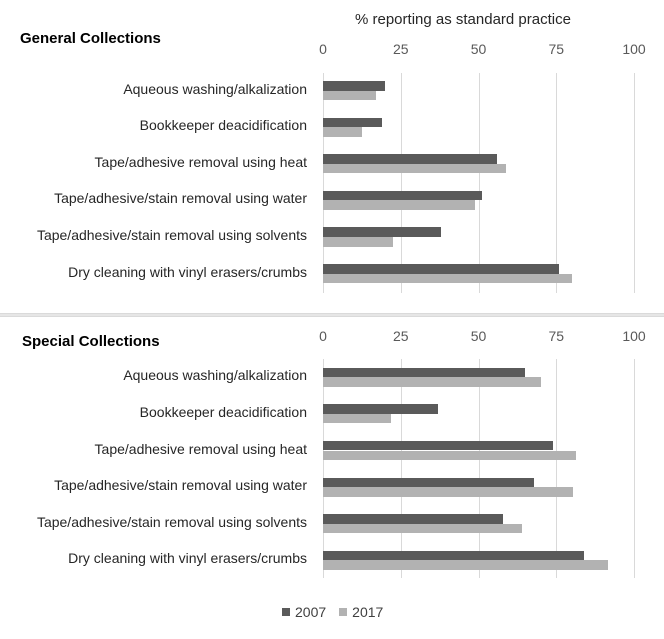 The image size is (664, 639). Describe the element at coordinates (332, 315) in the screenshot. I see `panel-separator` at that location.